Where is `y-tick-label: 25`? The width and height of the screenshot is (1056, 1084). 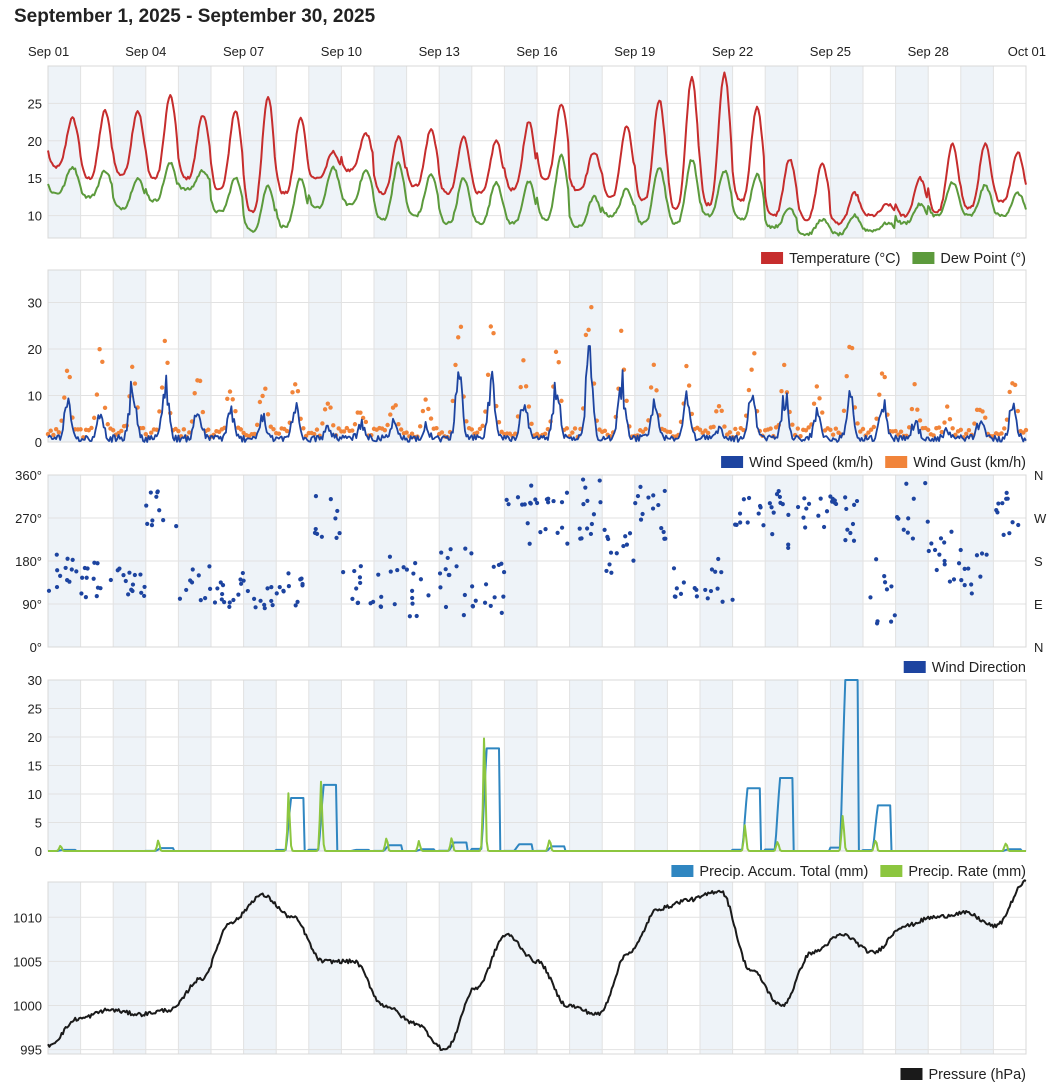 y-tick-label: 25 is located at coordinates (35, 709).